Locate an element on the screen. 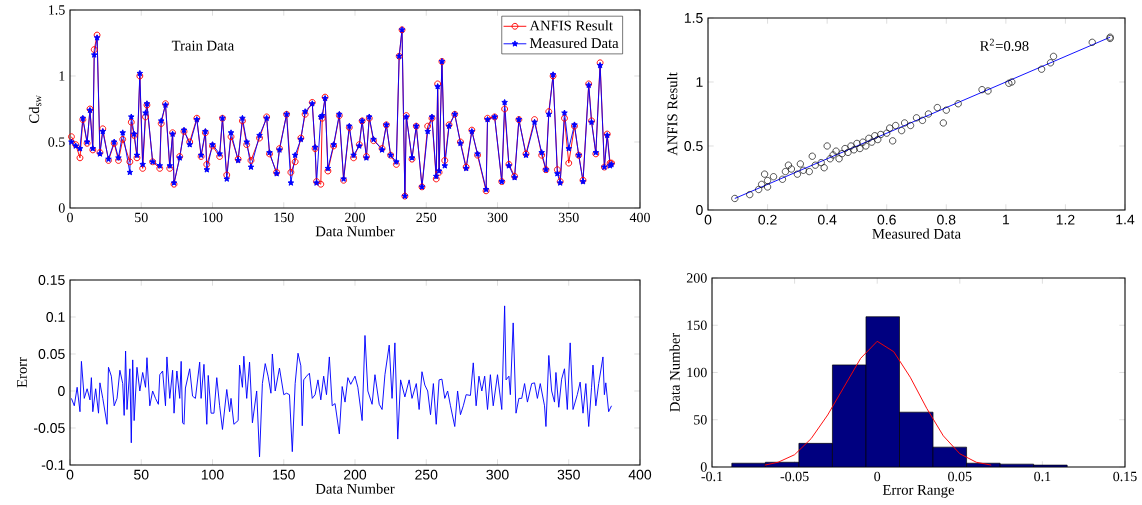  x-tick-label: 0.1 is located at coordinates (1042, 476).